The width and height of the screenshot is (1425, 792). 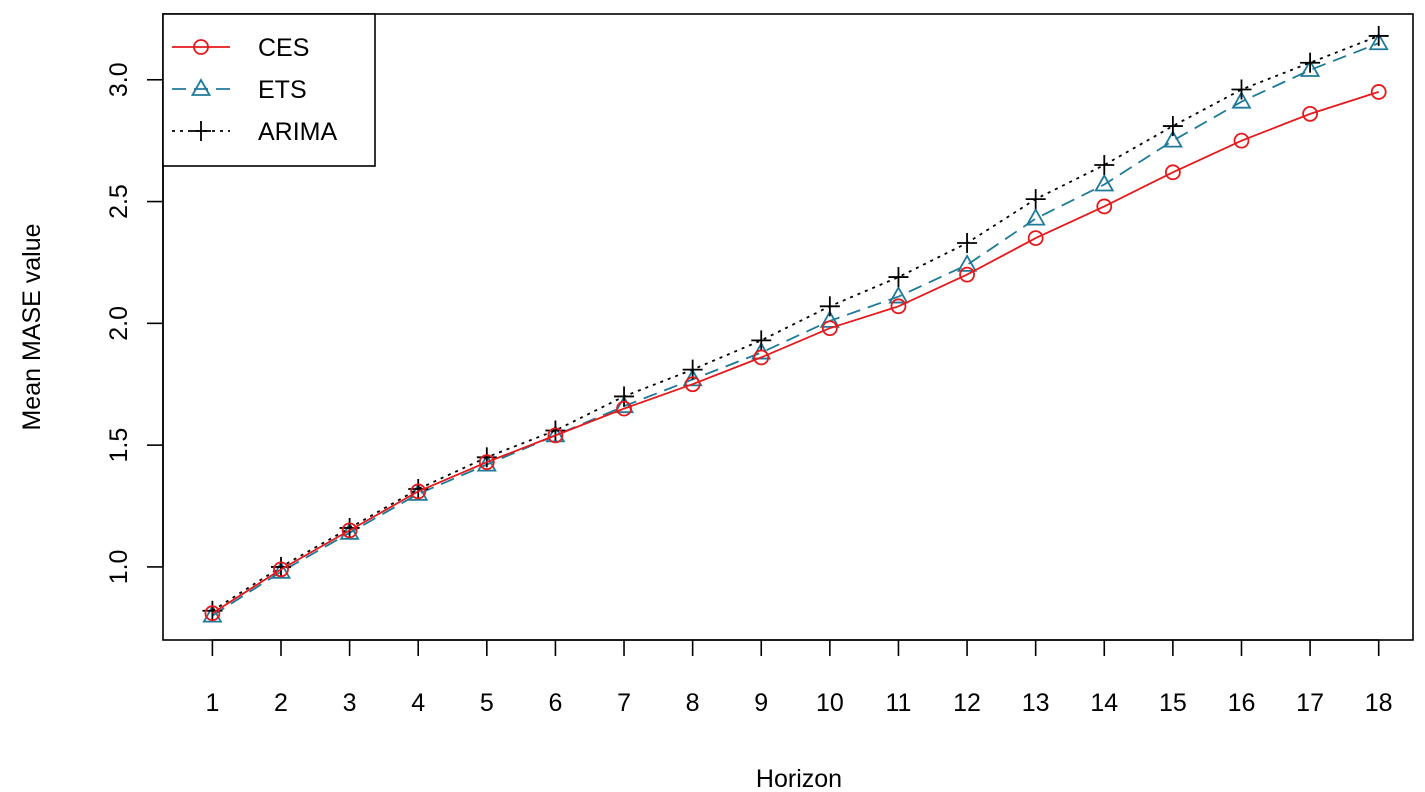 I want to click on legend-item-ets: ETS, so click(x=239, y=90).